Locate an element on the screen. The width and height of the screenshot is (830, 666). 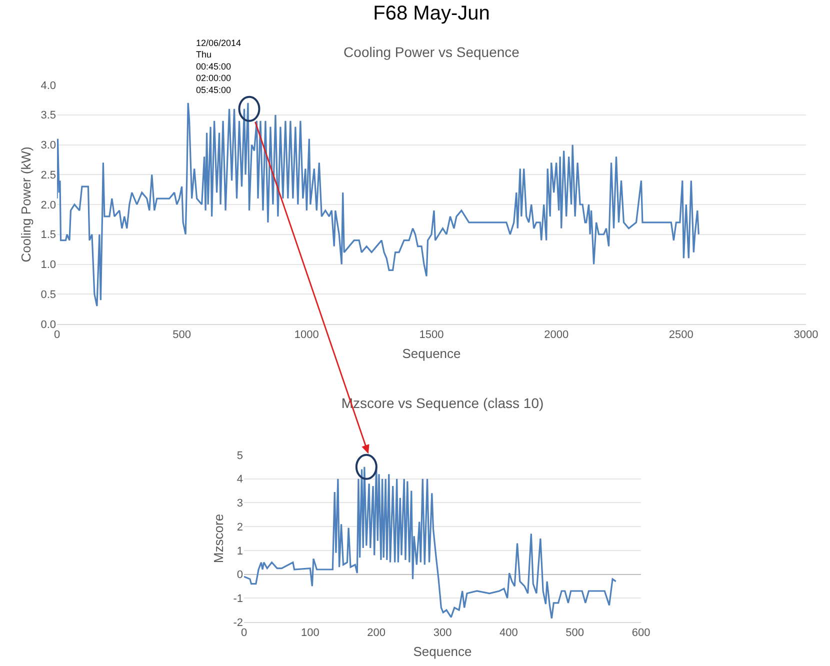
y-tick-label: 1.5 is located at coordinates (48, 235).